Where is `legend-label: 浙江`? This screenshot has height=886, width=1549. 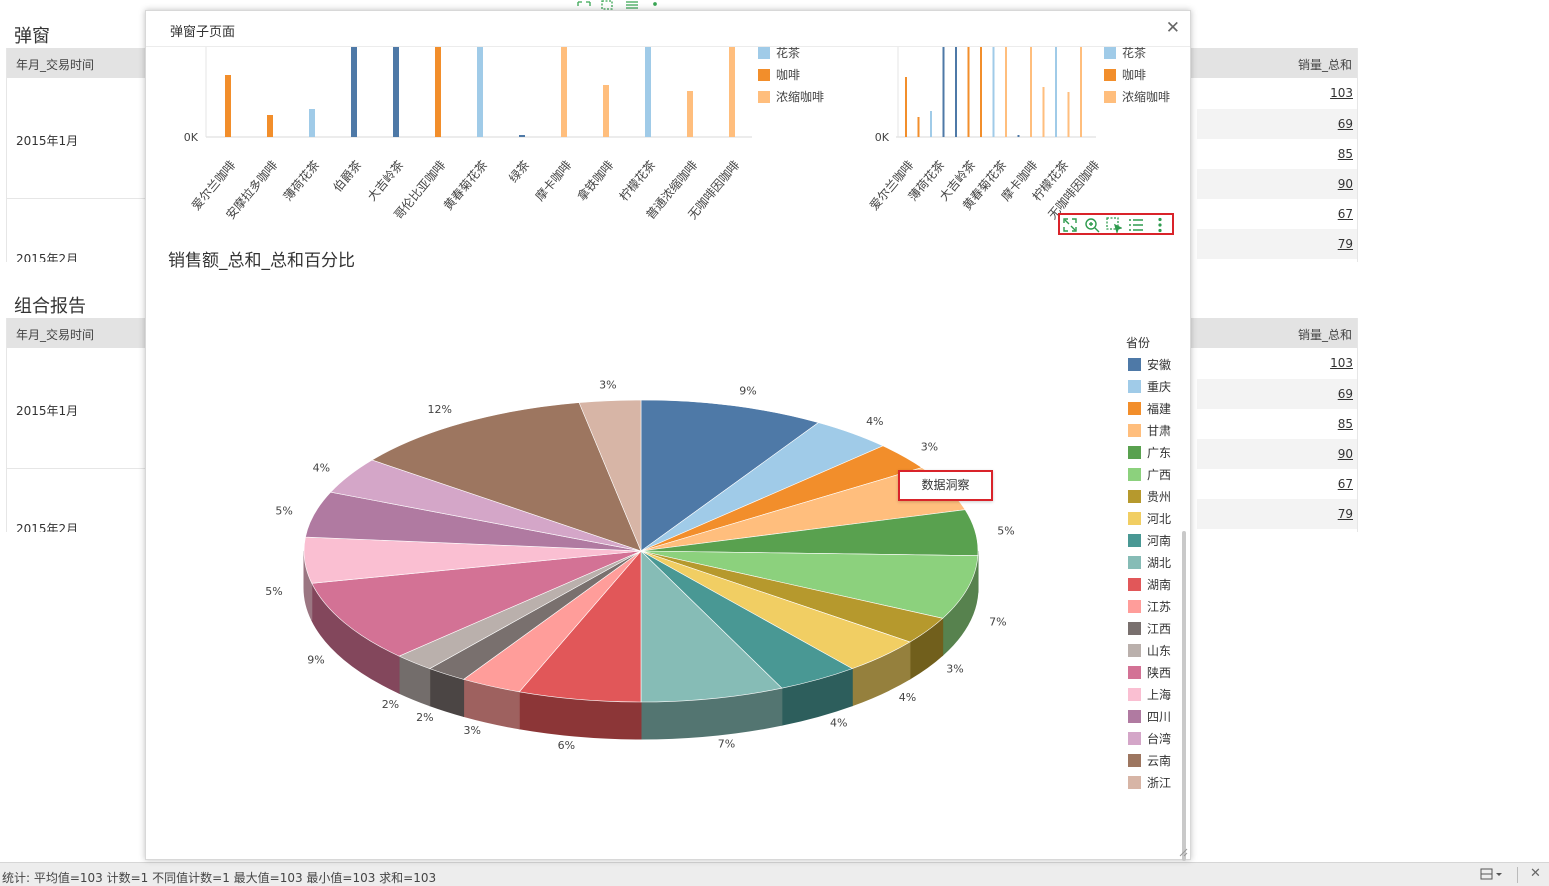 legend-label: 浙江 is located at coordinates (1159, 783).